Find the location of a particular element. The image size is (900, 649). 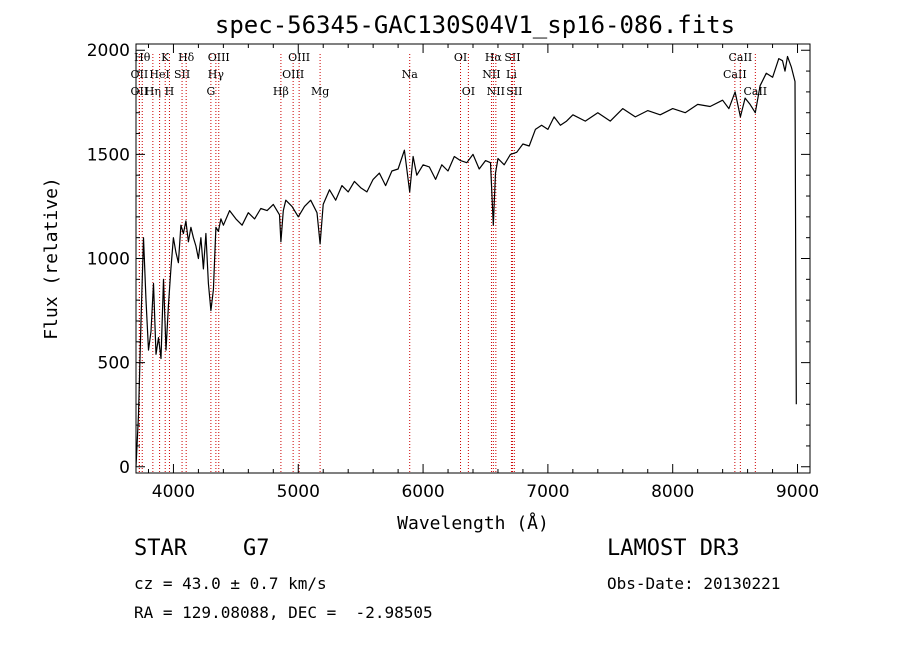

object-subclass: G7 is located at coordinates (256, 548).